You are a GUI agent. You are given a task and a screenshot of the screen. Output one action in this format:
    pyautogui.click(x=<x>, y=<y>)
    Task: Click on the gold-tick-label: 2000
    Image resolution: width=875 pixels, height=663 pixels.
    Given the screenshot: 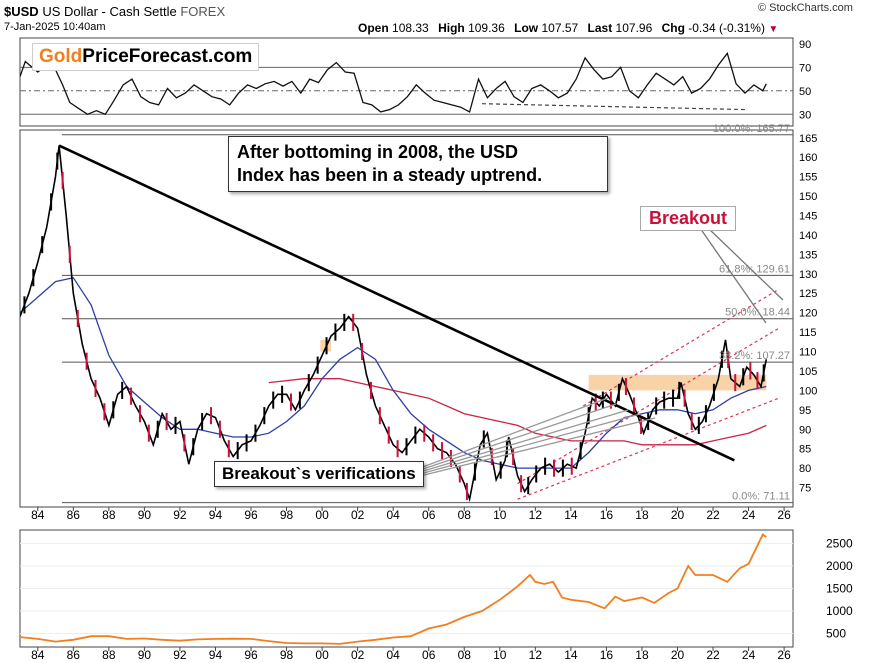 What is the action you would take?
    pyautogui.click(x=839, y=566)
    